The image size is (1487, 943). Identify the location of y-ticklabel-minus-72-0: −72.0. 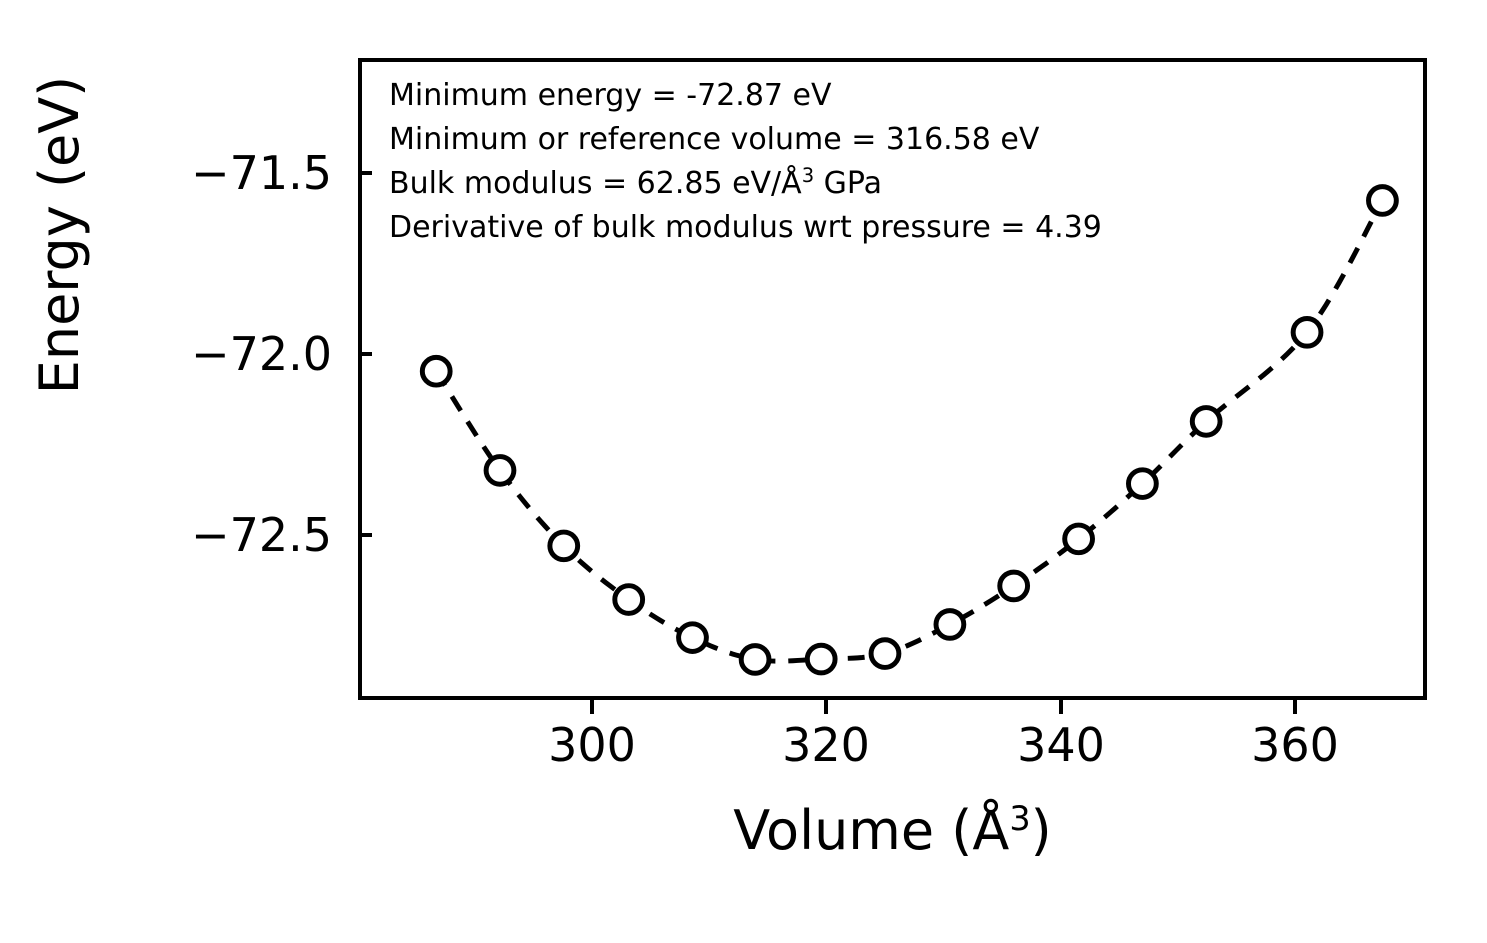
(261, 354).